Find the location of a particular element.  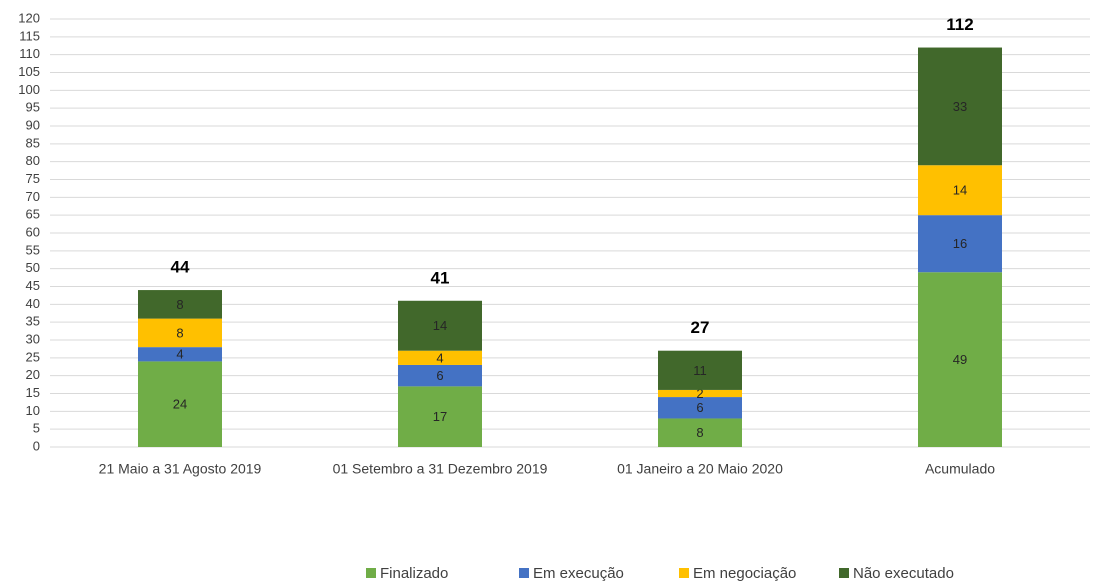

legend-label: Em negociação is located at coordinates (744, 573).